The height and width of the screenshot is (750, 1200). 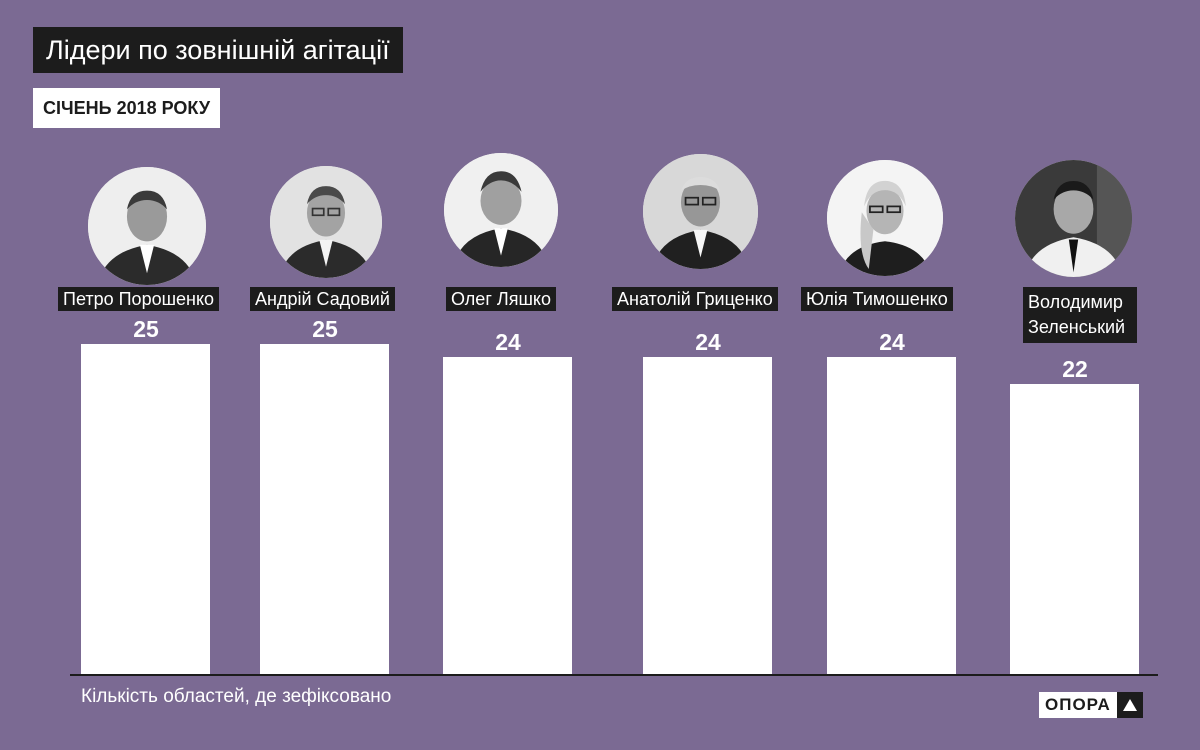 I want to click on candidate-name-1: Петро Порошенко, so click(x=139, y=299).